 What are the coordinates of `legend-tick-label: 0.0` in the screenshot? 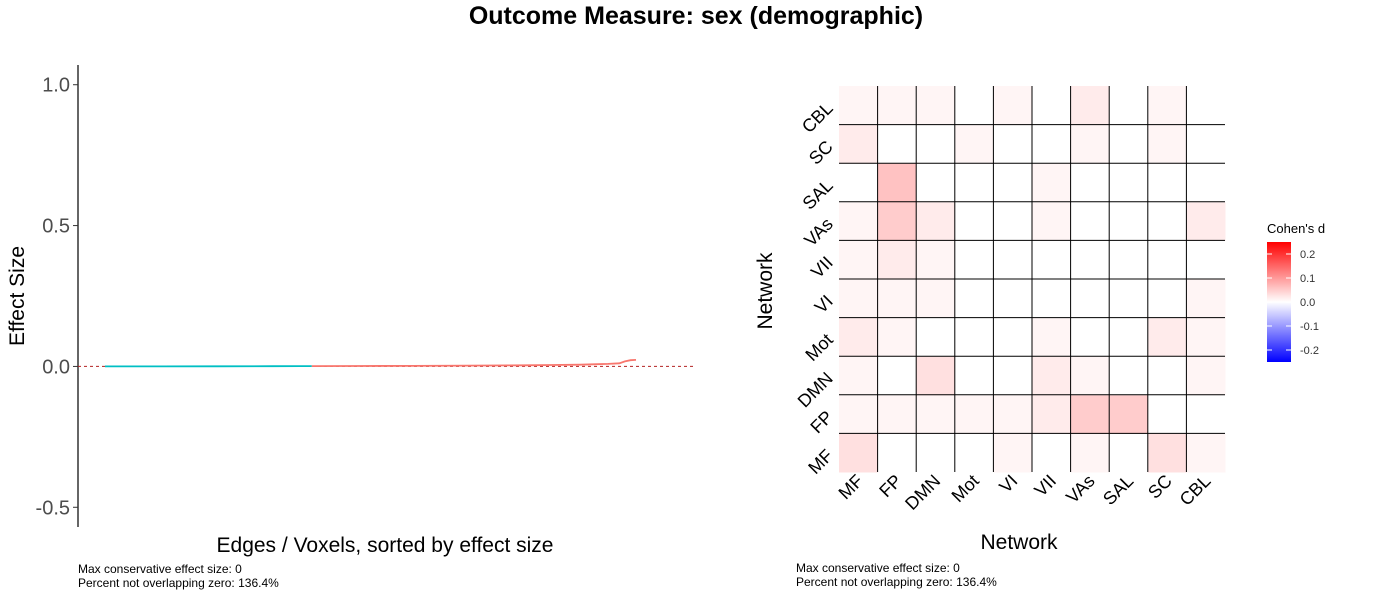 It's located at (1307, 303).